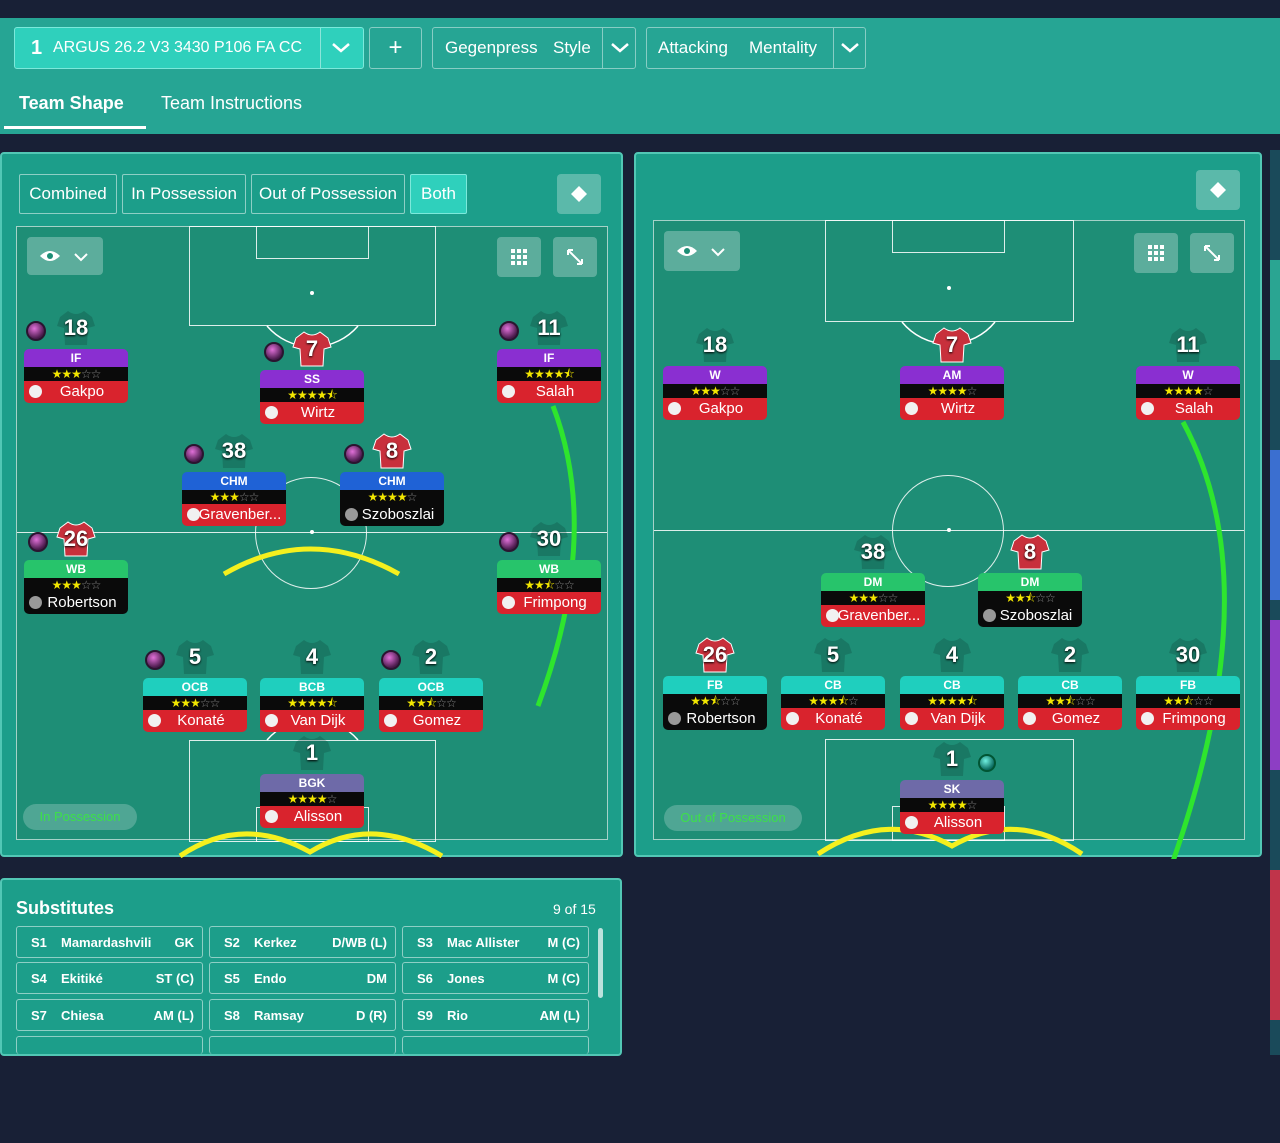  Describe the element at coordinates (733, 818) in the screenshot. I see `out-of-possession-badge: Out of Possession` at that location.